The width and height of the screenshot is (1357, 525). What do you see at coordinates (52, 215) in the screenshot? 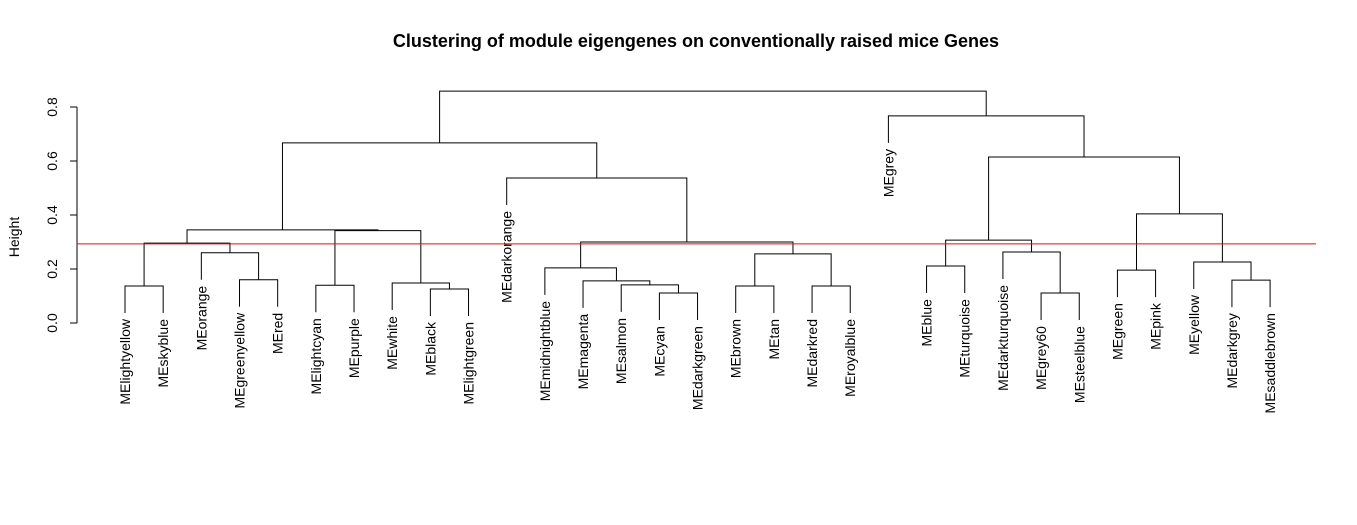
I see `y-tick-label: 0.4` at bounding box center [52, 215].